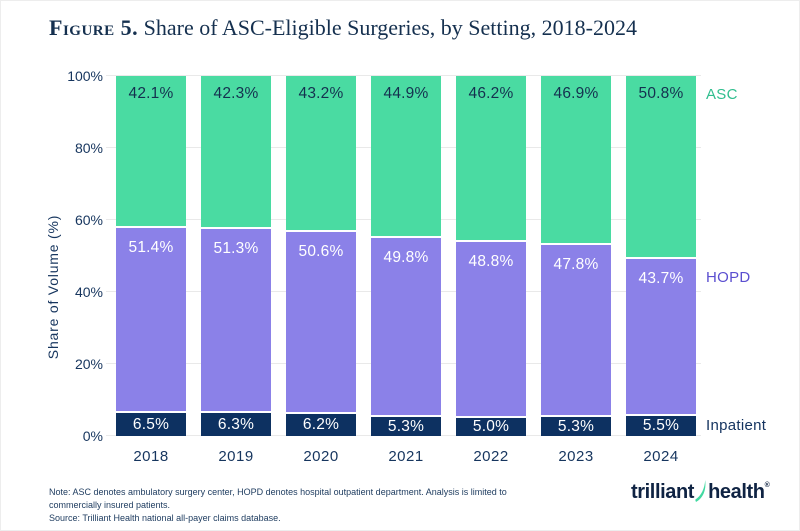 This screenshot has width=800, height=531. Describe the element at coordinates (661, 94) in the screenshot. I see `bar-value-label: 50.8%` at that location.